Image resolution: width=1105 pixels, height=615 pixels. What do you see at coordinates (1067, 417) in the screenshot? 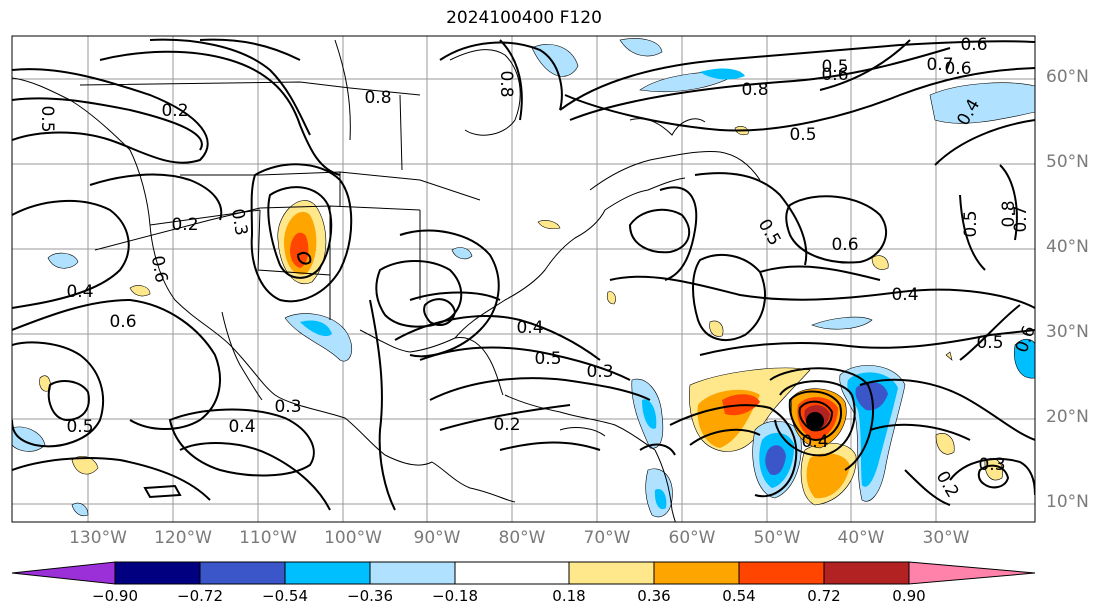
I see `lat-label: 20°N` at bounding box center [1067, 417].